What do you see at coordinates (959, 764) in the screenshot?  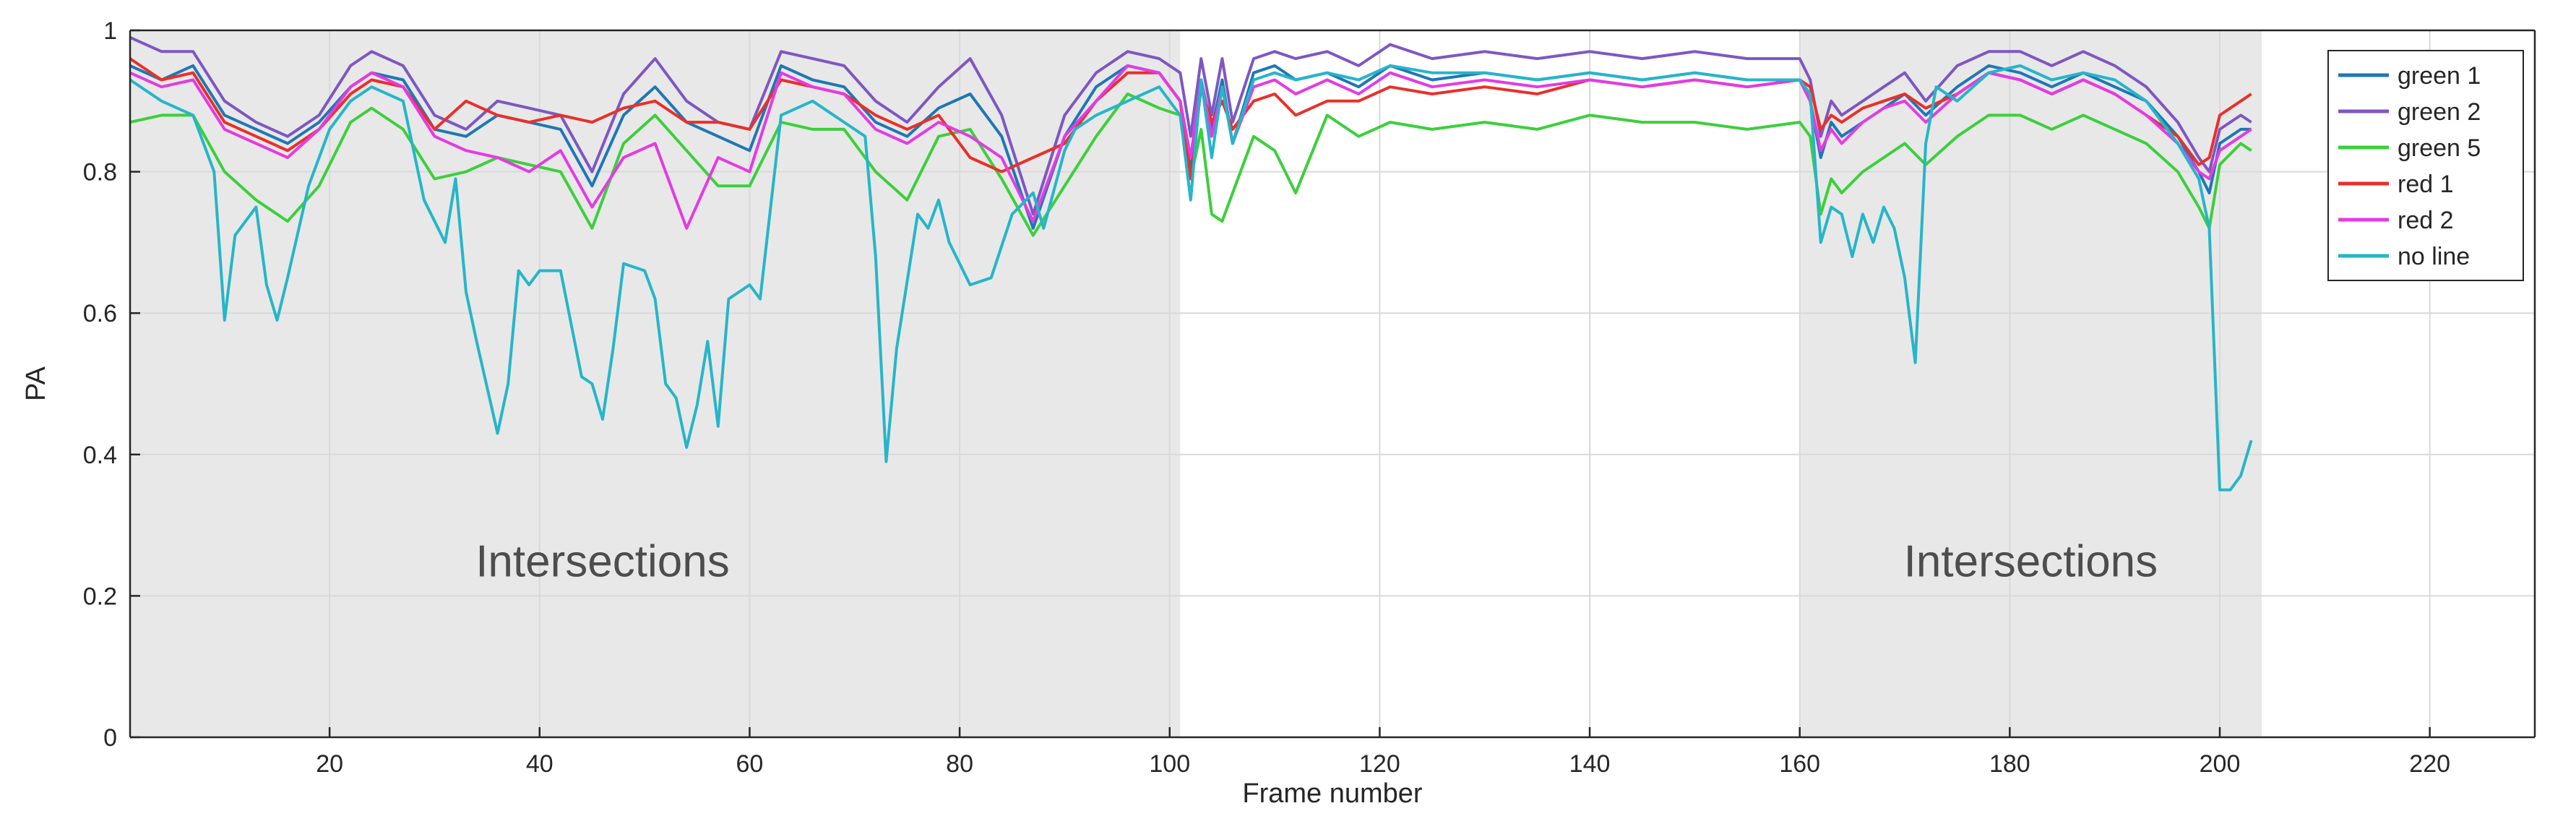 I see `x-tick-label: 80` at bounding box center [959, 764].